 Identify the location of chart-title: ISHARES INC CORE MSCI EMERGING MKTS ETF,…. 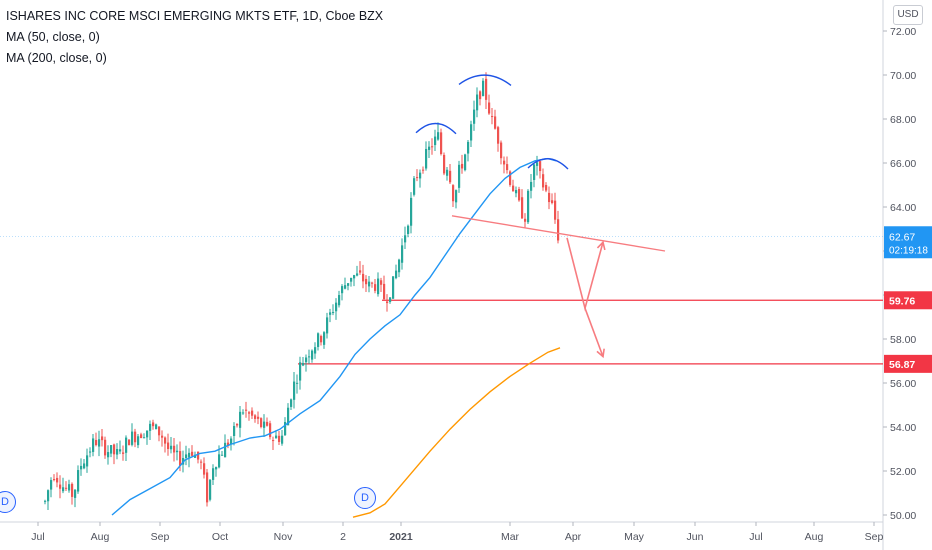
(195, 16).